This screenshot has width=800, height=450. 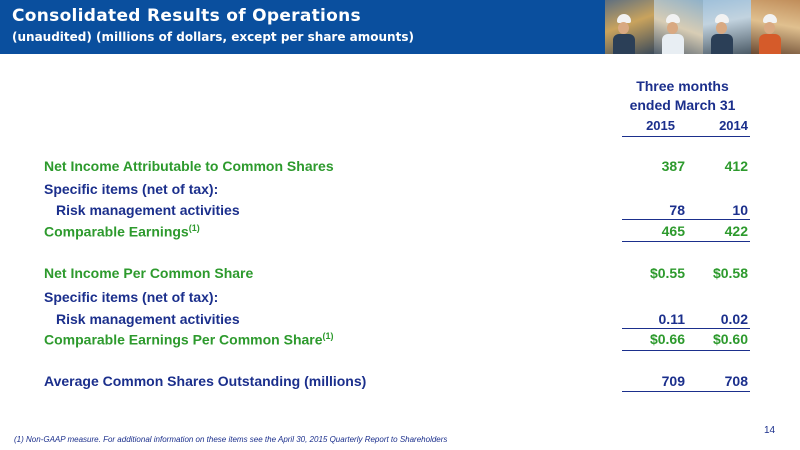 I want to click on row-risk-mgmt-label-2: Risk management activities, so click(x=148, y=319).